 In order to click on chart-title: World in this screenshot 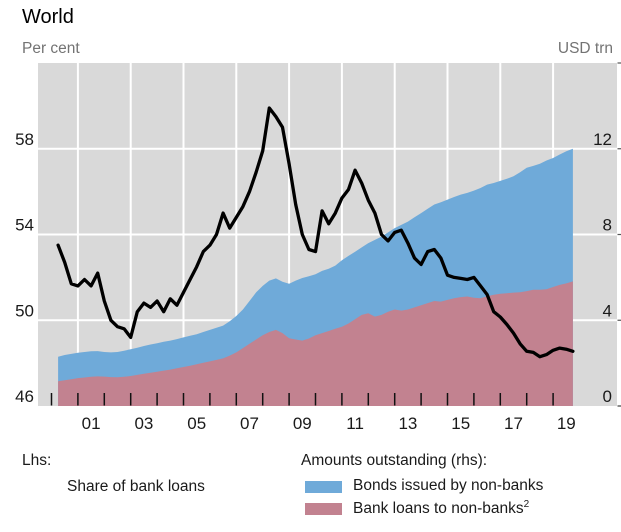, I will do `click(48, 17)`.